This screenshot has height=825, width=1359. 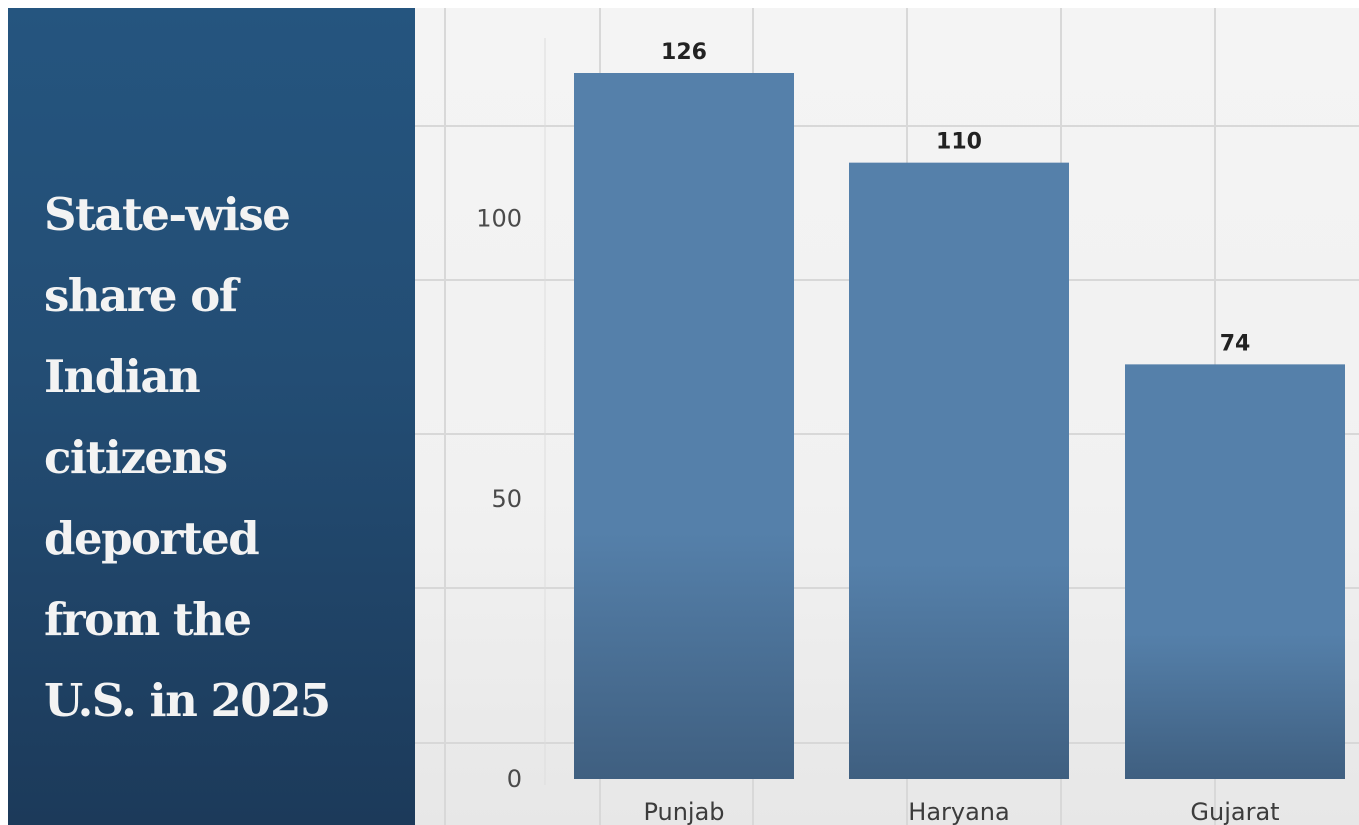 What do you see at coordinates (959, 142) in the screenshot?
I see `data-label: 110` at bounding box center [959, 142].